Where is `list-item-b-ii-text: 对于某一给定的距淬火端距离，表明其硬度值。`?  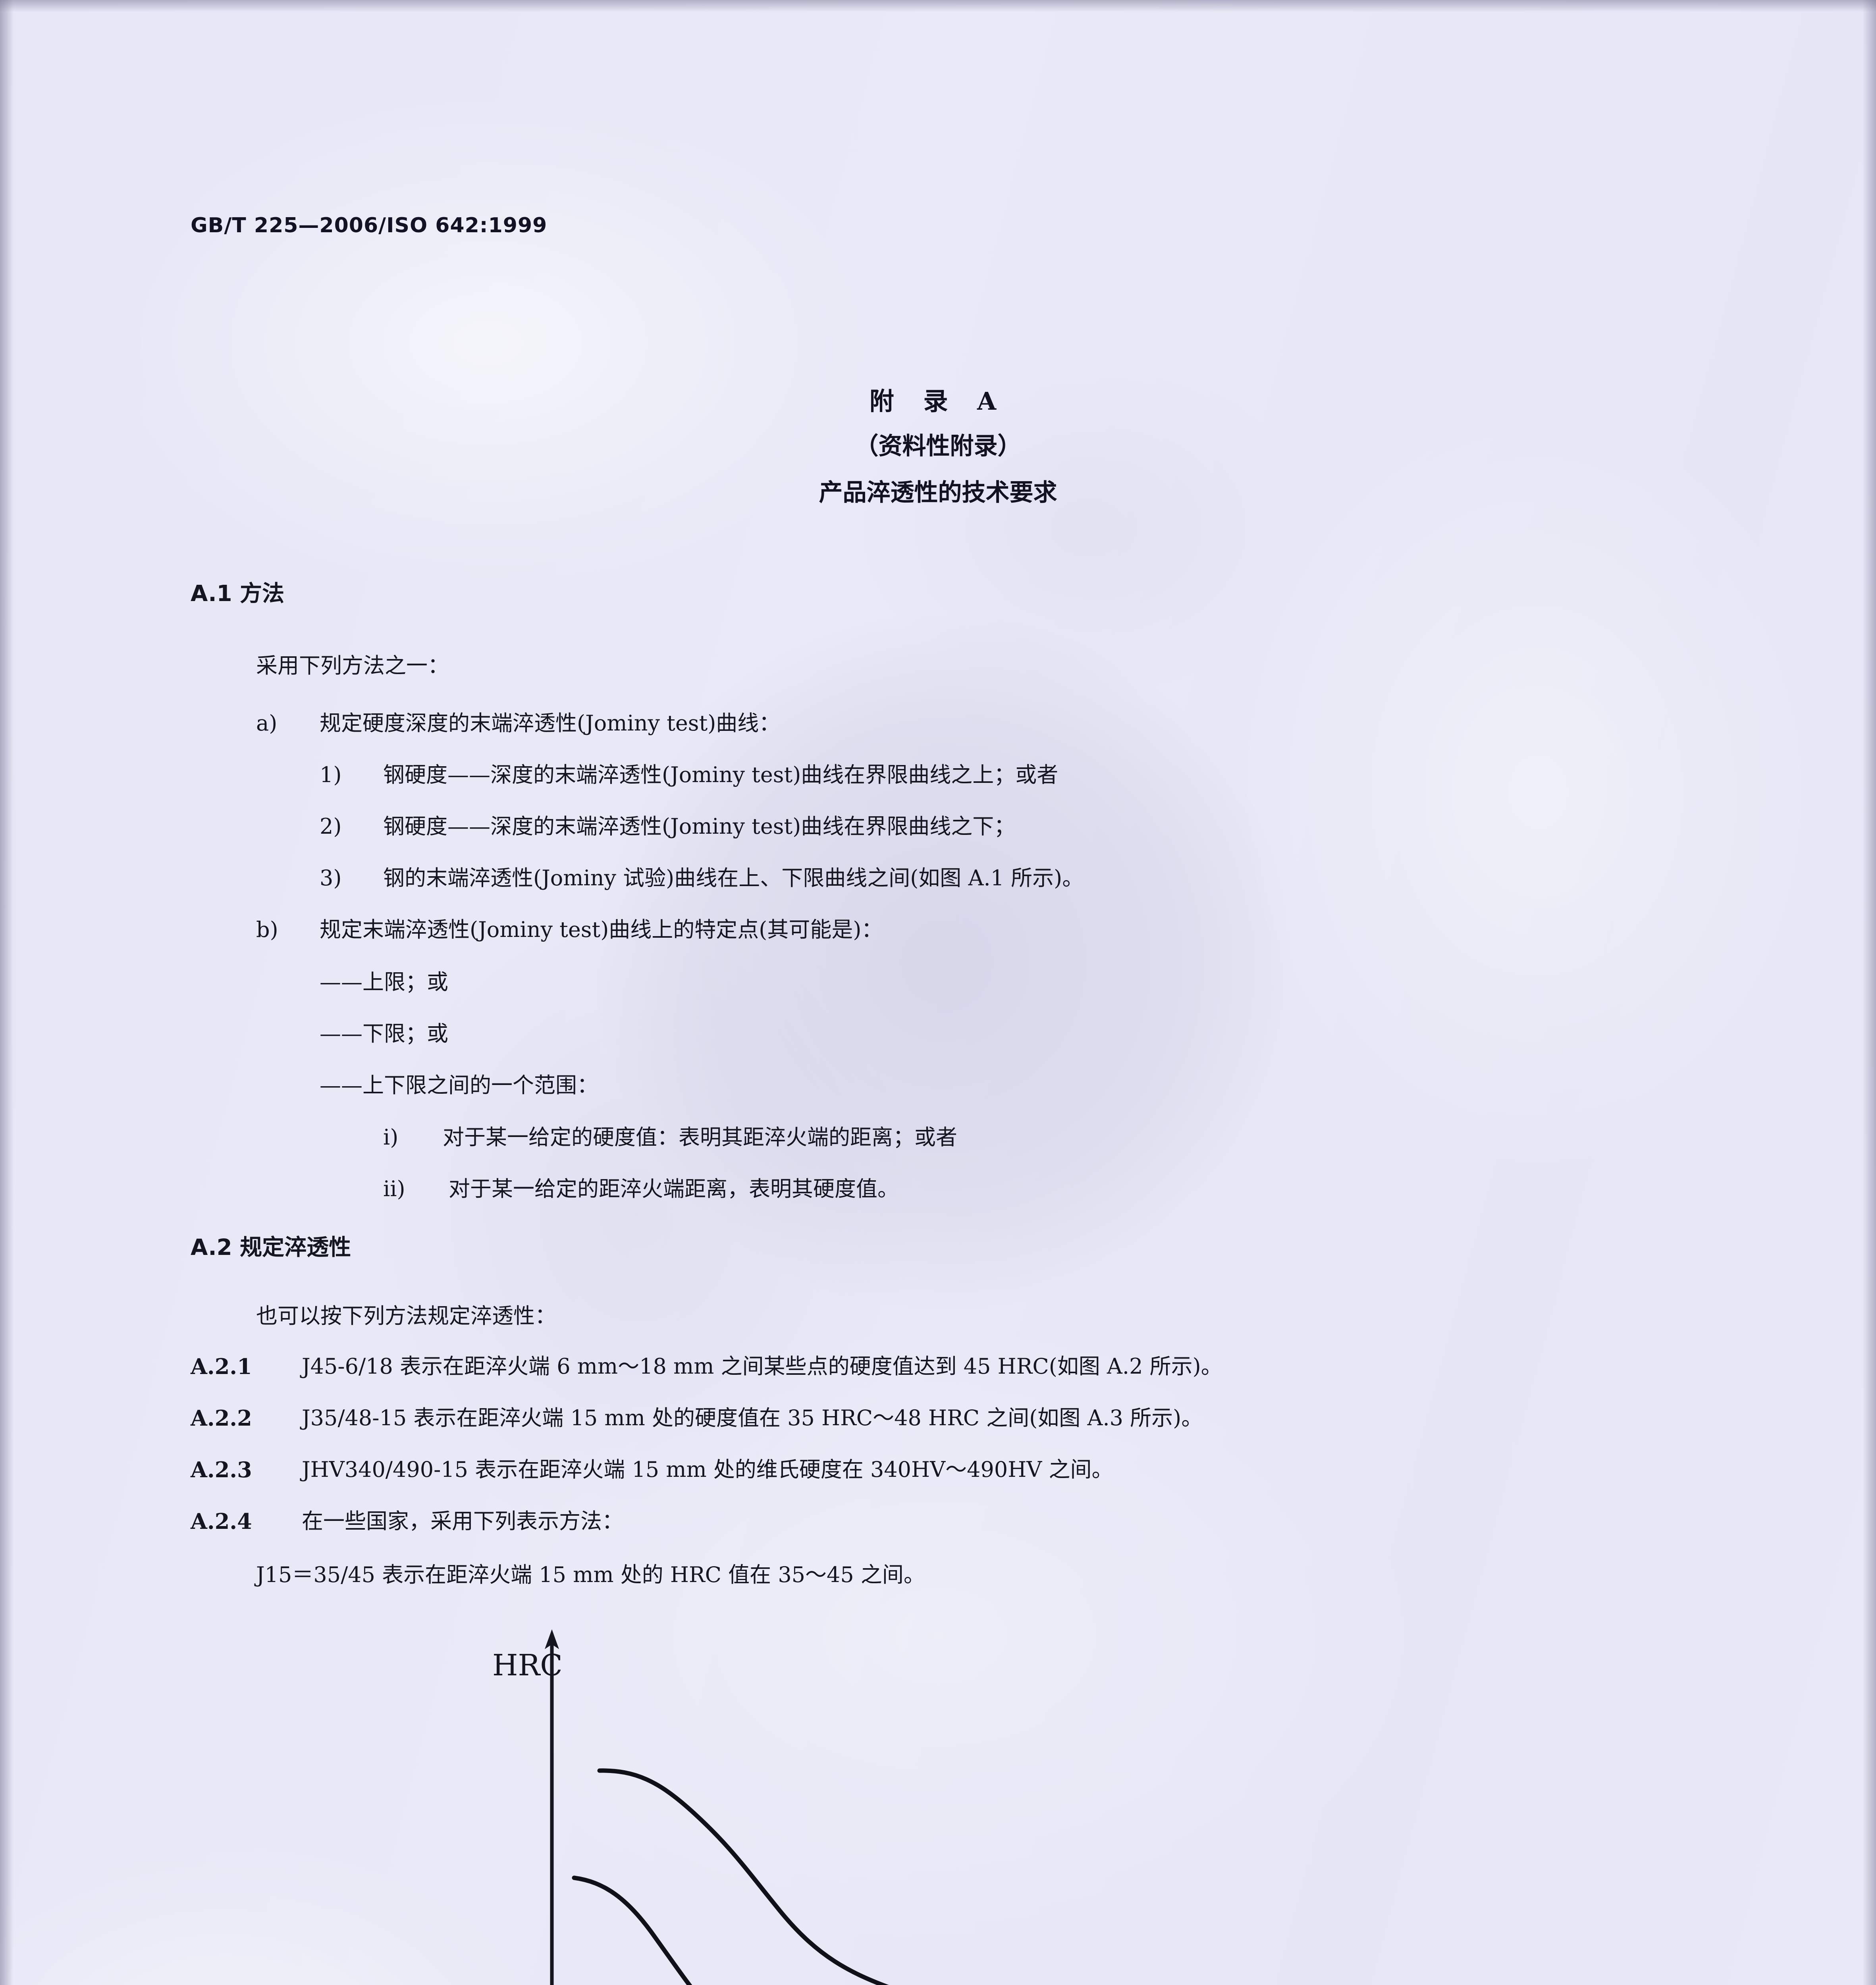
list-item-b-ii-text: 对于某一给定的距淬火端距离，表明其硬度值。 is located at coordinates (674, 1188).